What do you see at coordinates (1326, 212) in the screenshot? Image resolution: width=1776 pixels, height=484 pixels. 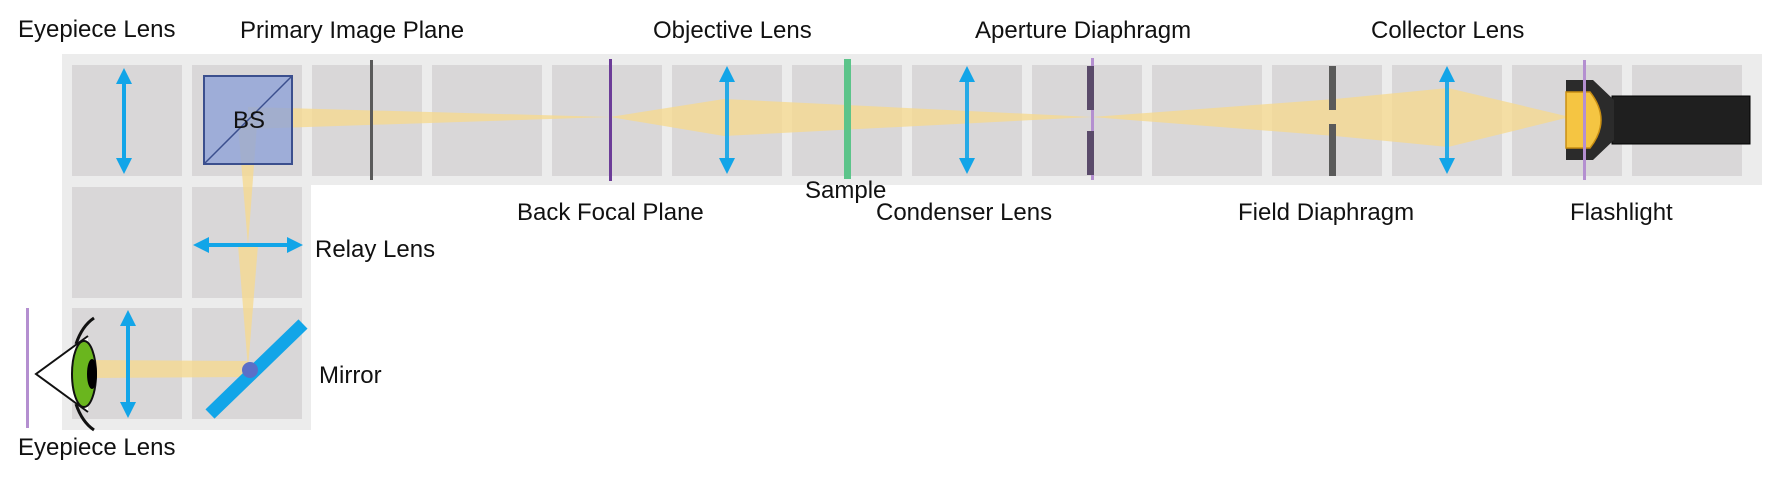 I see `label-field-diaphragm: Field Diaphragm` at bounding box center [1326, 212].